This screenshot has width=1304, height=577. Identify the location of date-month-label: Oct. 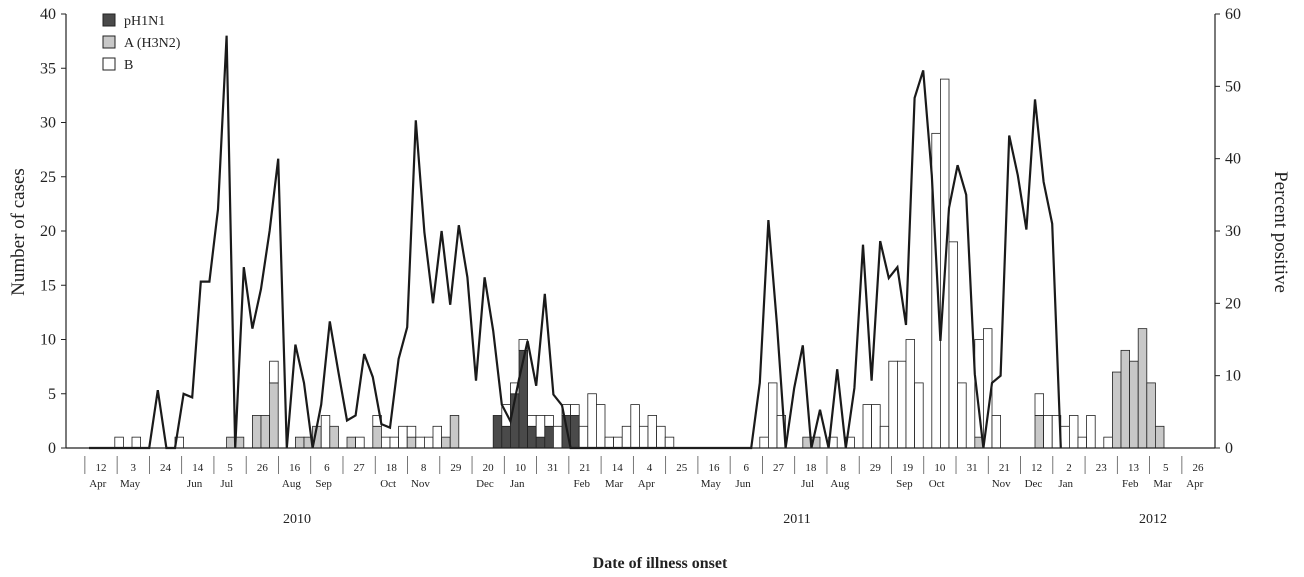
(937, 484).